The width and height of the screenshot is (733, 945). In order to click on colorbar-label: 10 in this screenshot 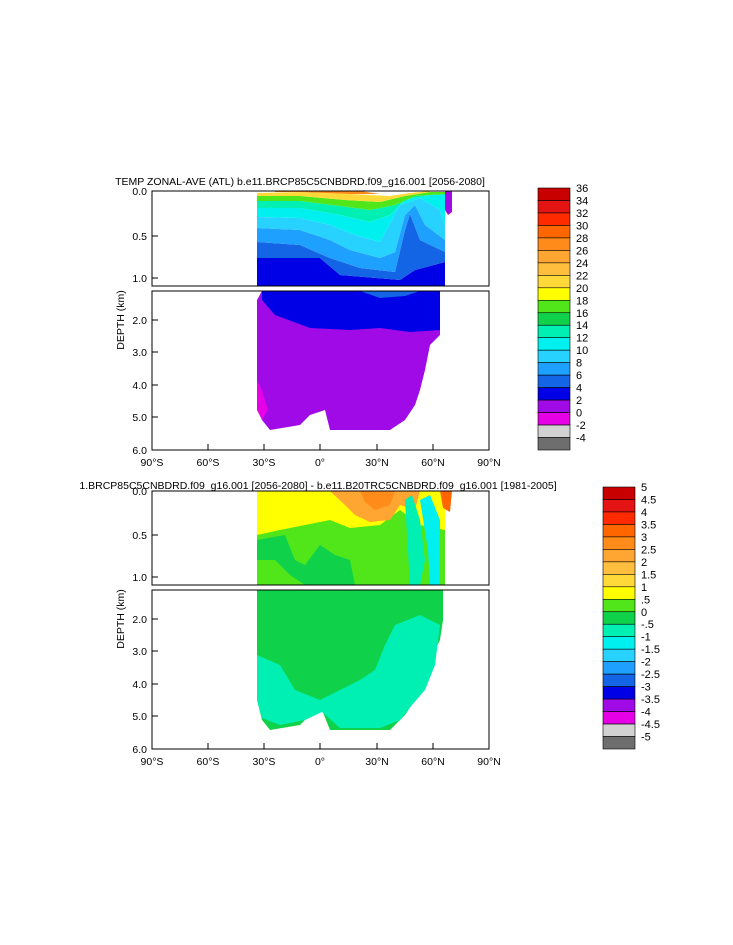, I will do `click(582, 351)`.